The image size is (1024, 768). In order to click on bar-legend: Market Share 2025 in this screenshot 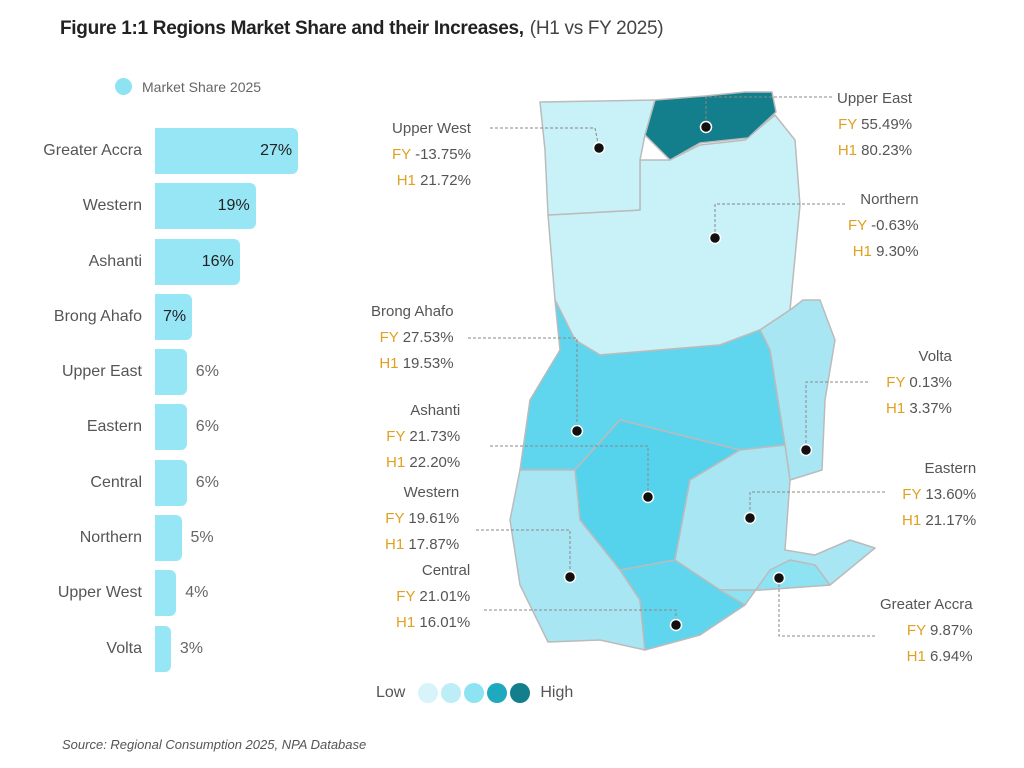, I will do `click(188, 86)`.